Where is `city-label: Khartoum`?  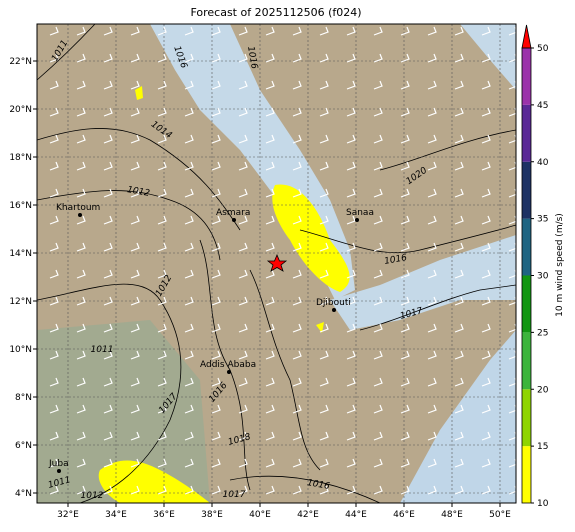 city-label: Khartoum is located at coordinates (78, 208).